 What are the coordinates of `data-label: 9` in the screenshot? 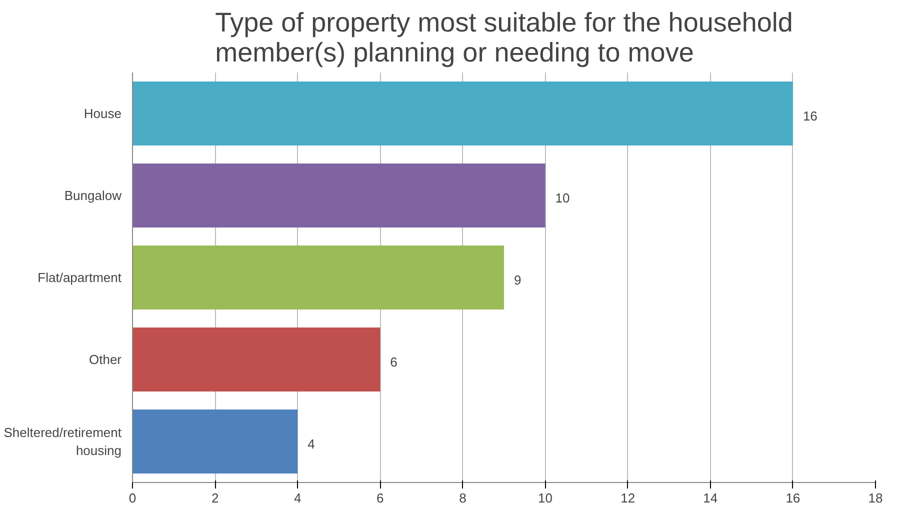 It's located at (518, 280).